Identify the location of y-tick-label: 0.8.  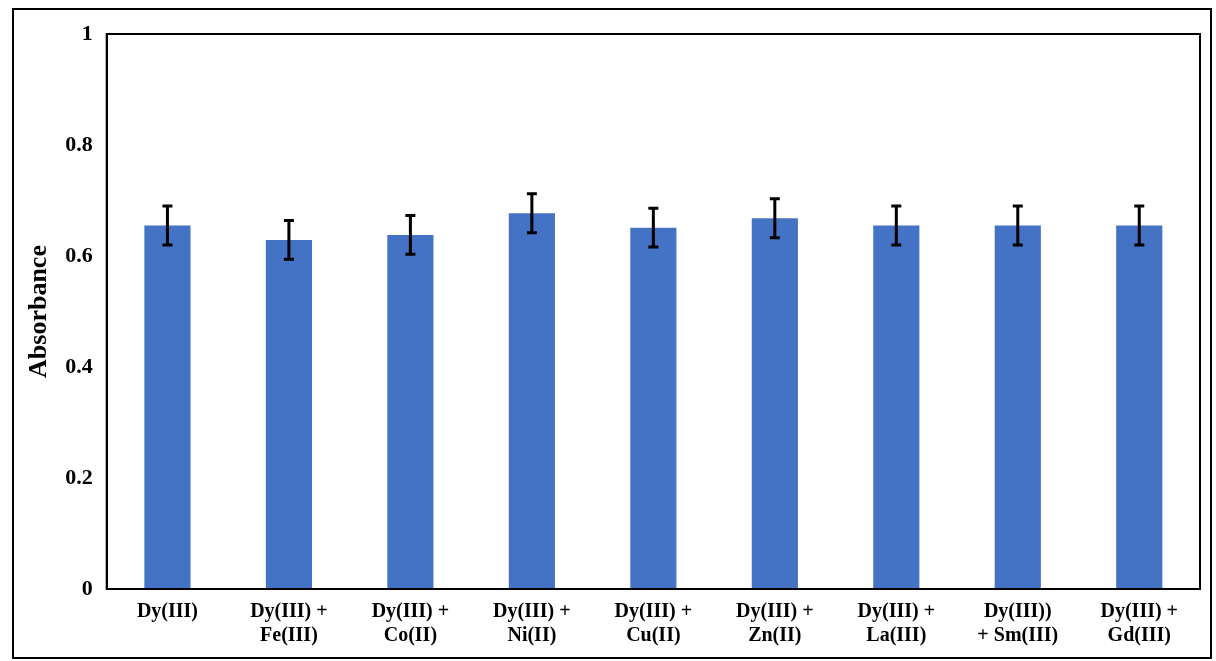
(79, 143).